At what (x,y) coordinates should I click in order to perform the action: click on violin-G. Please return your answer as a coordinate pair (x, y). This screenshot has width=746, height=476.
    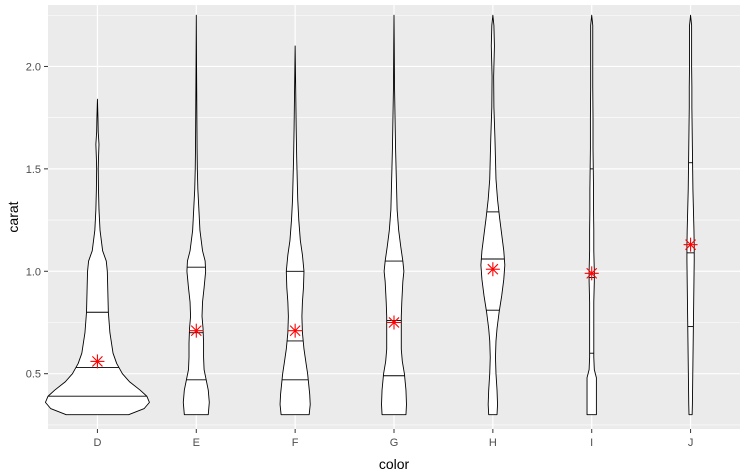
    Looking at the image, I should click on (394, 215).